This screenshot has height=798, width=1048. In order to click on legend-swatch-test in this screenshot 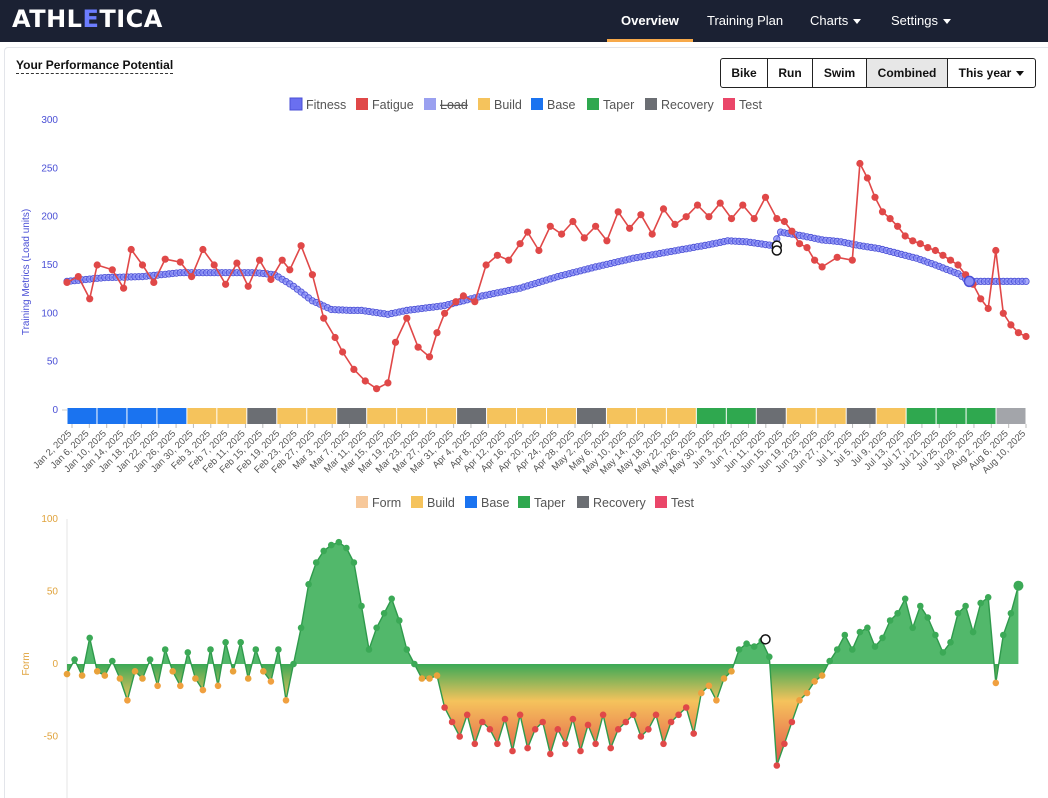, I will do `click(729, 104)`.